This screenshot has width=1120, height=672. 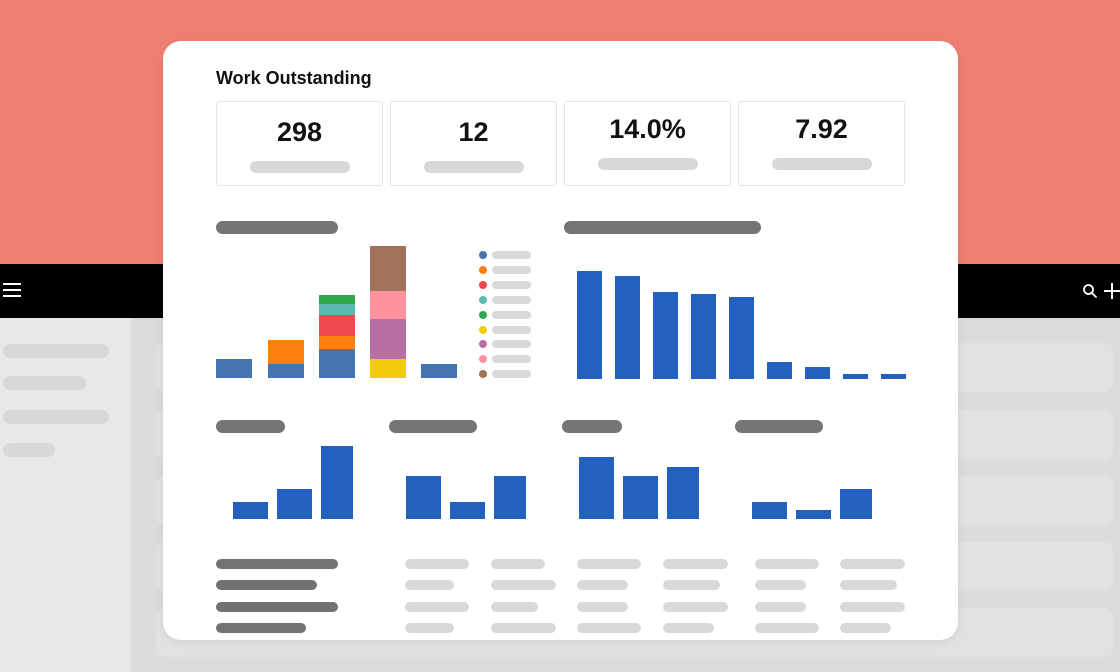 What do you see at coordinates (1112, 291) in the screenshot?
I see `plus-icon` at bounding box center [1112, 291].